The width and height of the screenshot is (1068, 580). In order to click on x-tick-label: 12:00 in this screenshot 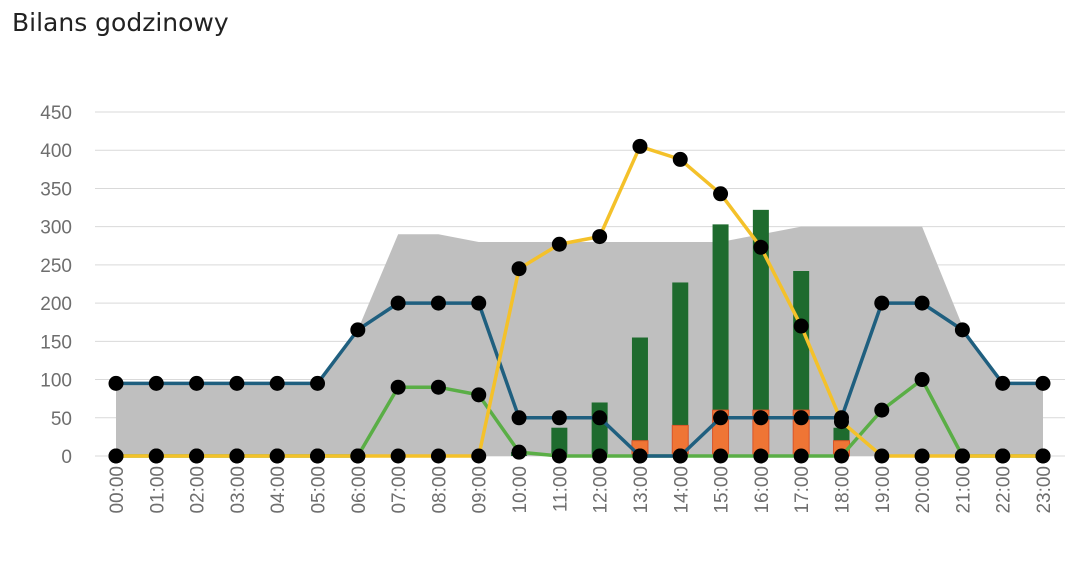, I will do `click(601, 490)`.